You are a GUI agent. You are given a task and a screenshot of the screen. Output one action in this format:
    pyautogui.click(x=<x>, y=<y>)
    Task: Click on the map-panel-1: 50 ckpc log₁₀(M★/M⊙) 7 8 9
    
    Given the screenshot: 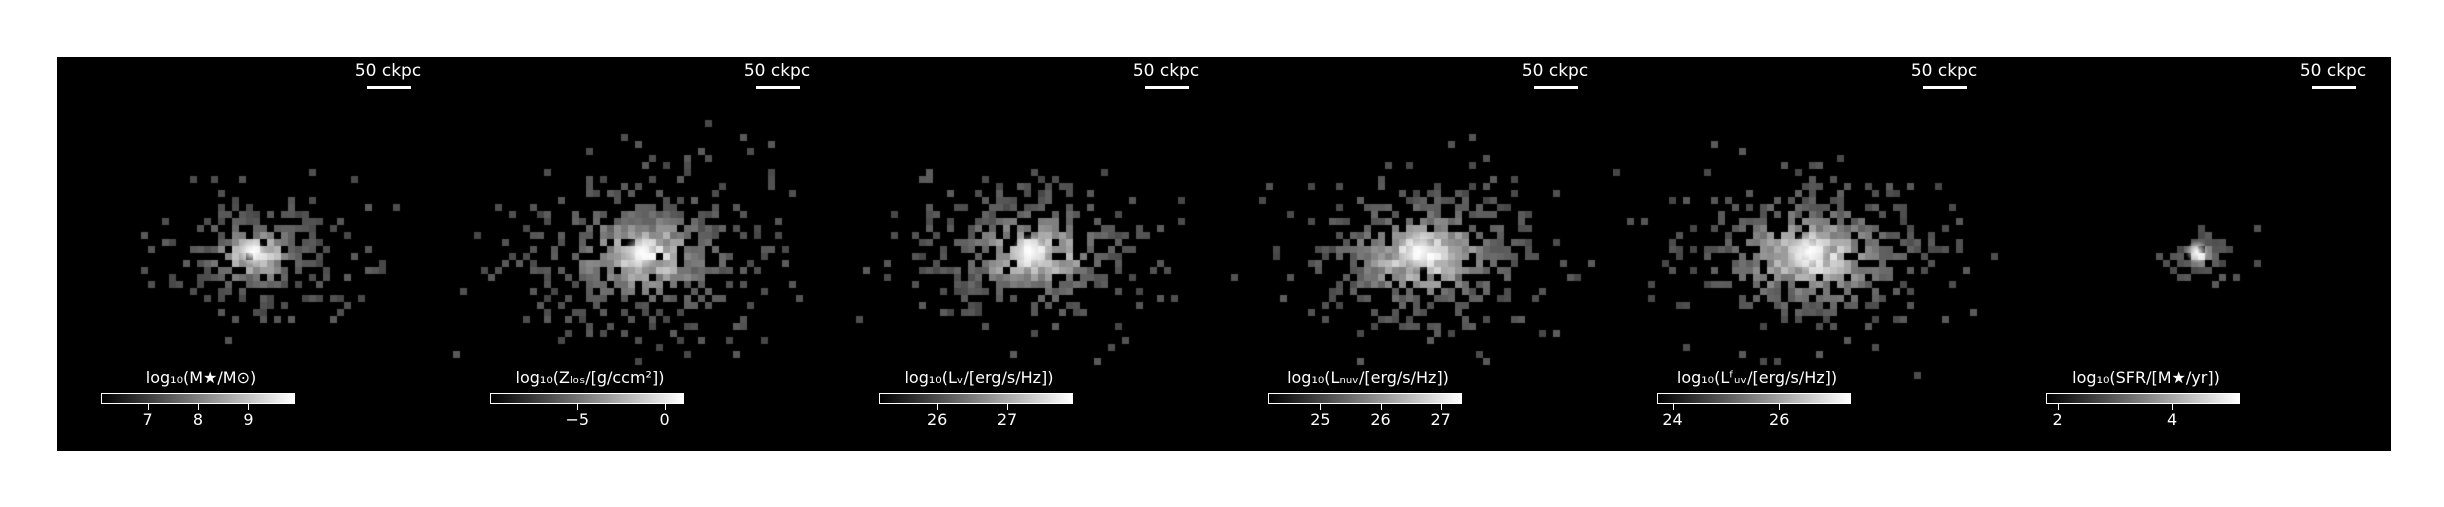 What is the action you would take?
    pyautogui.click(x=251, y=254)
    